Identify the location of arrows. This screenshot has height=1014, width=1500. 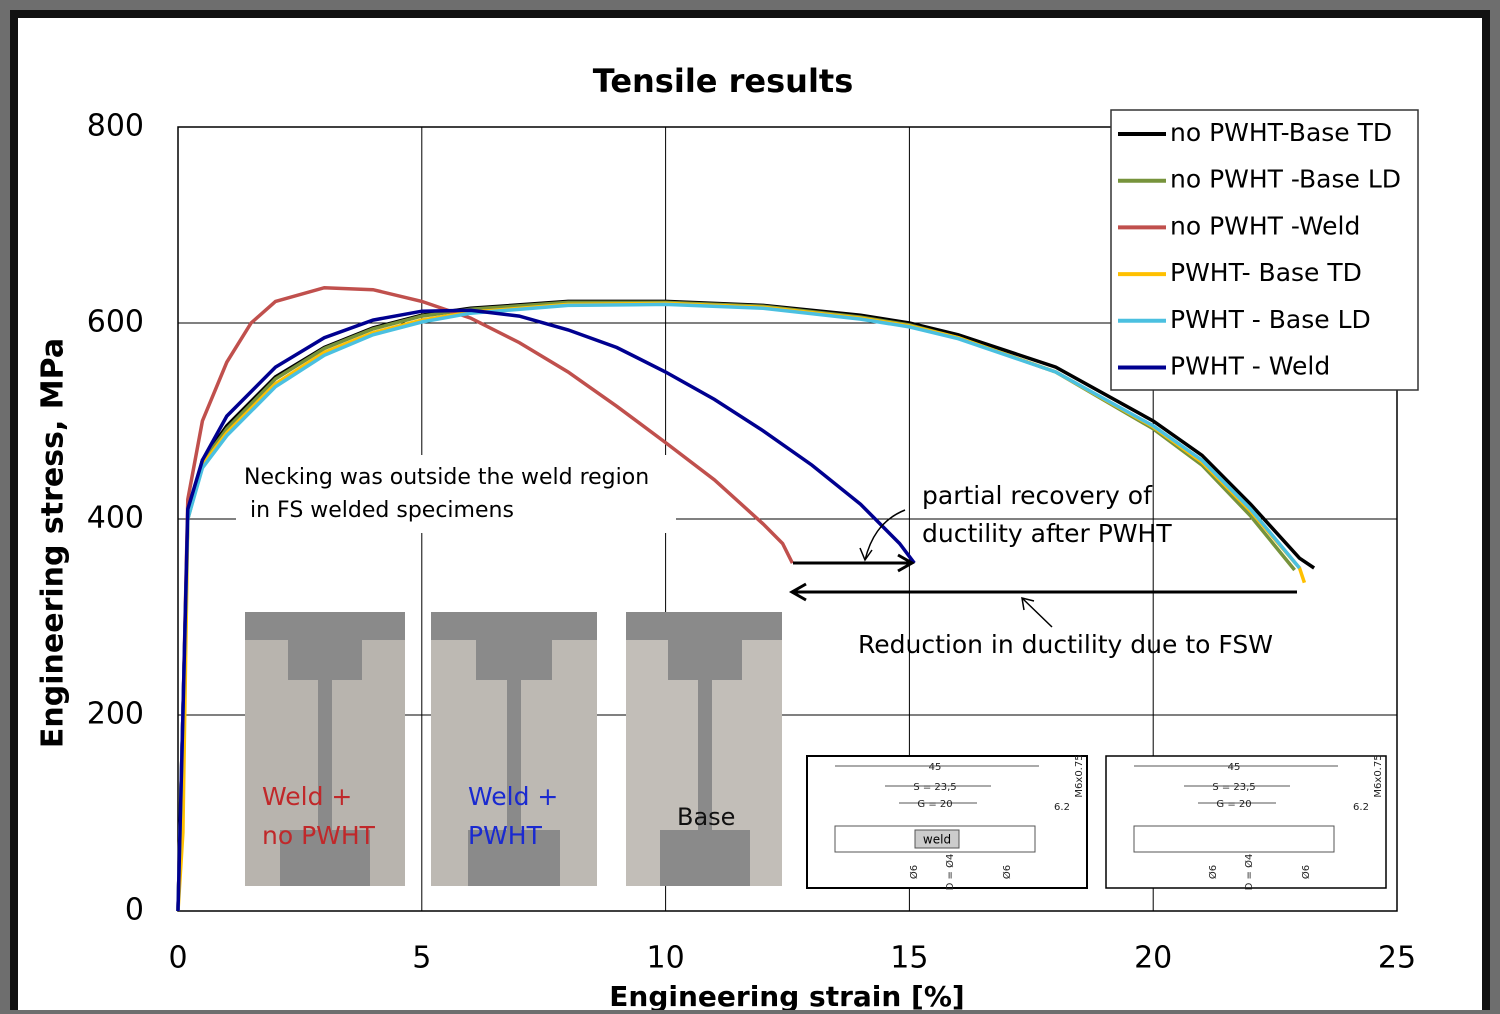
(1042, 568).